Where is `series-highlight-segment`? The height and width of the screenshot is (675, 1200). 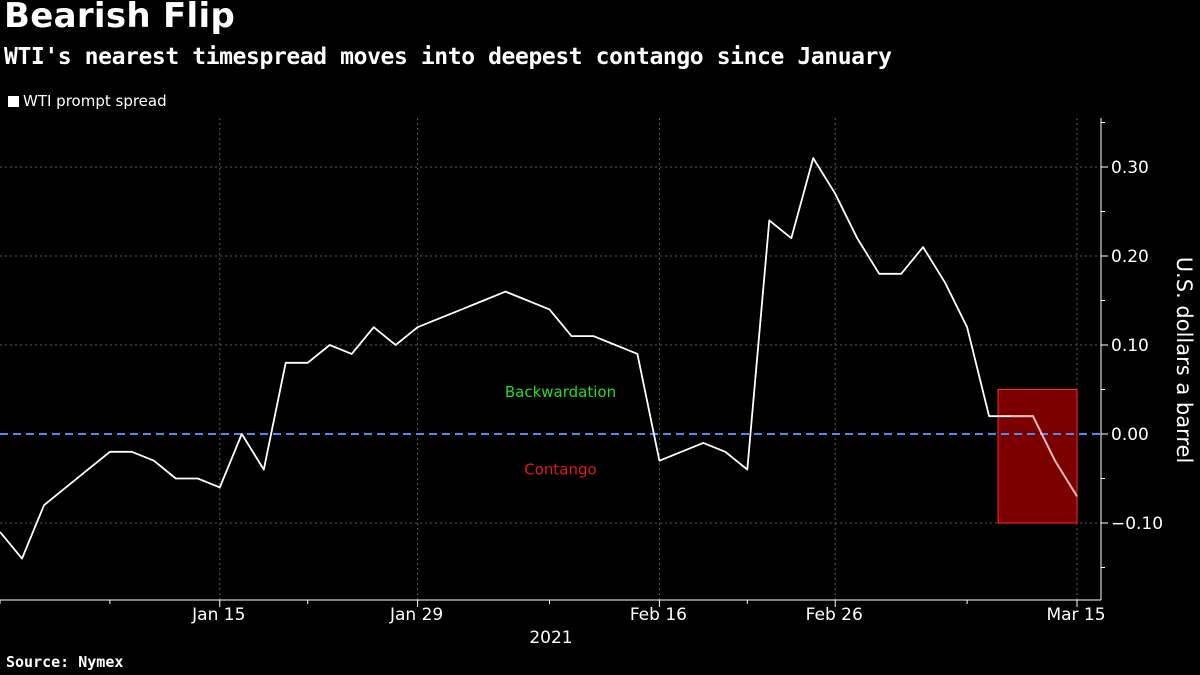
series-highlight-segment is located at coordinates (1044, 456).